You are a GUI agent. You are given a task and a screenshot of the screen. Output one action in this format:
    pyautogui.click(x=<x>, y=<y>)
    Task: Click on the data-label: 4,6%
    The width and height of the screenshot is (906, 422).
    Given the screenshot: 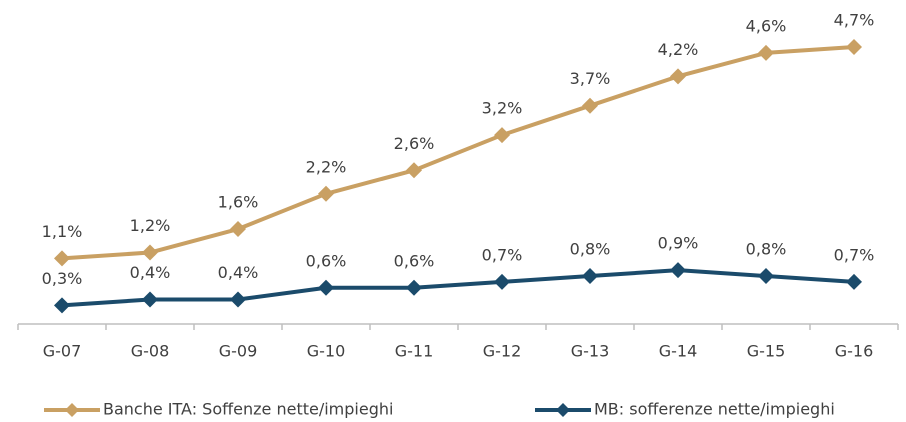 What is the action you would take?
    pyautogui.click(x=766, y=25)
    